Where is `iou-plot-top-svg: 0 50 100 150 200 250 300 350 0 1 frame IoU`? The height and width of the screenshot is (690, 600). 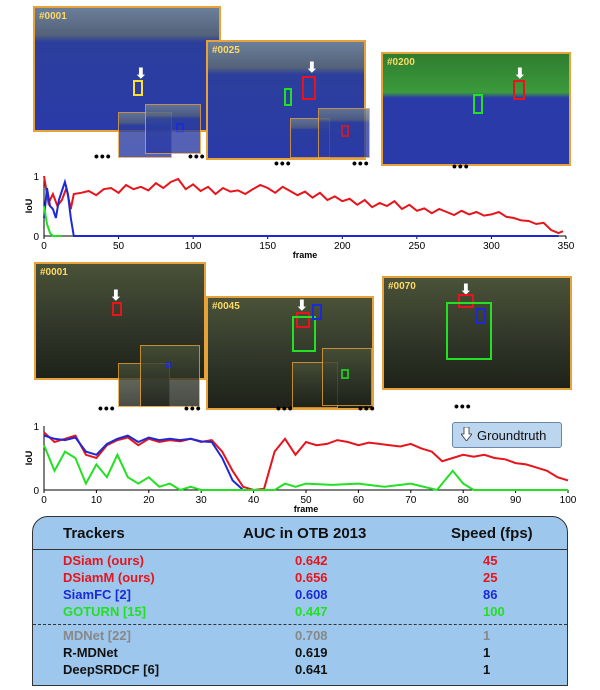 iou-plot-top-svg: 0 50 100 150 200 250 300 350 0 1 frame IoU is located at coordinates (299, 216).